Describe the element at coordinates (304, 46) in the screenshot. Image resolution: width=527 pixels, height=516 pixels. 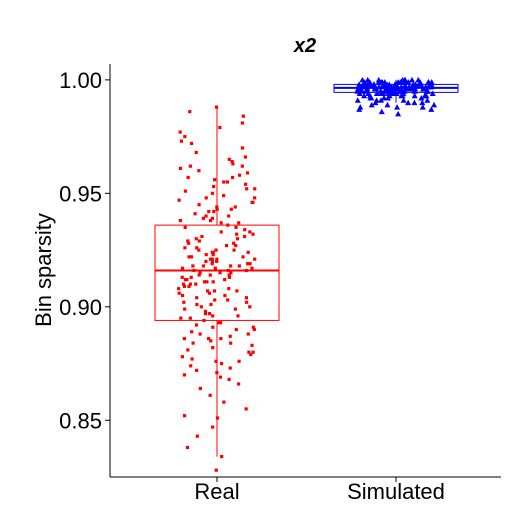
I see `chart-title: x2` at that location.